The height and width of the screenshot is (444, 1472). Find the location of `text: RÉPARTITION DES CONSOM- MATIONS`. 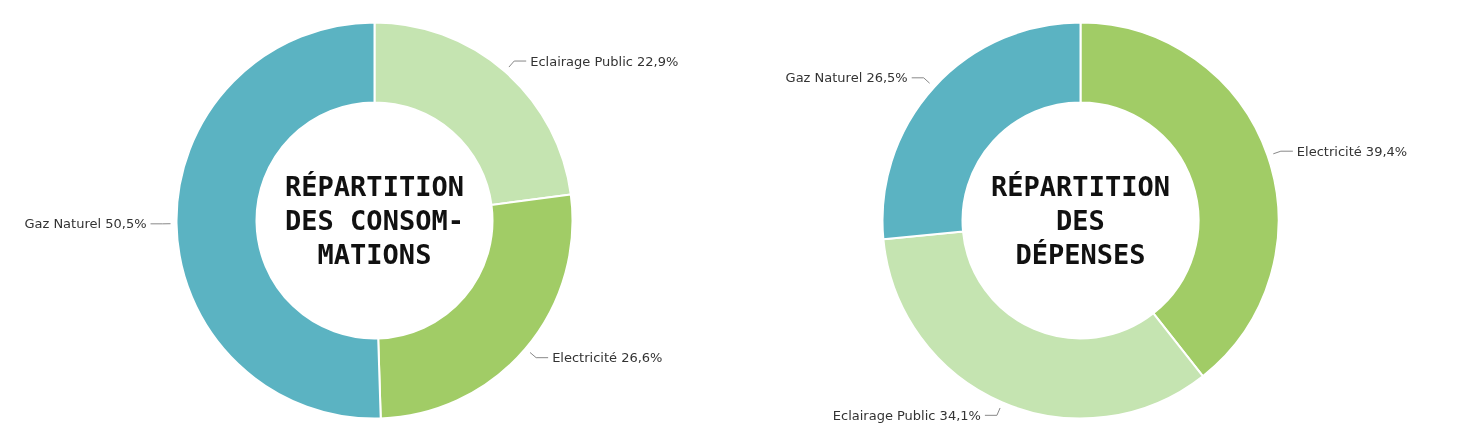

text: RÉPARTITION DES CONSOM- MATIONS is located at coordinates (374, 220).